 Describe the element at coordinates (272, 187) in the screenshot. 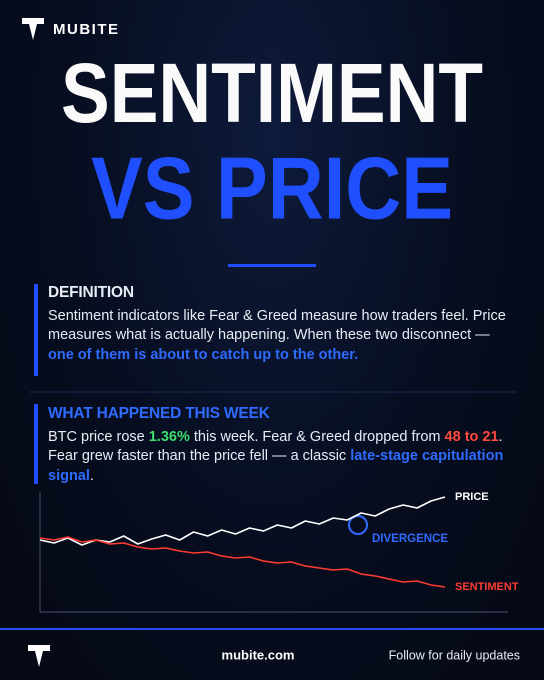

I see `title-line-2: VS PRICE` at that location.